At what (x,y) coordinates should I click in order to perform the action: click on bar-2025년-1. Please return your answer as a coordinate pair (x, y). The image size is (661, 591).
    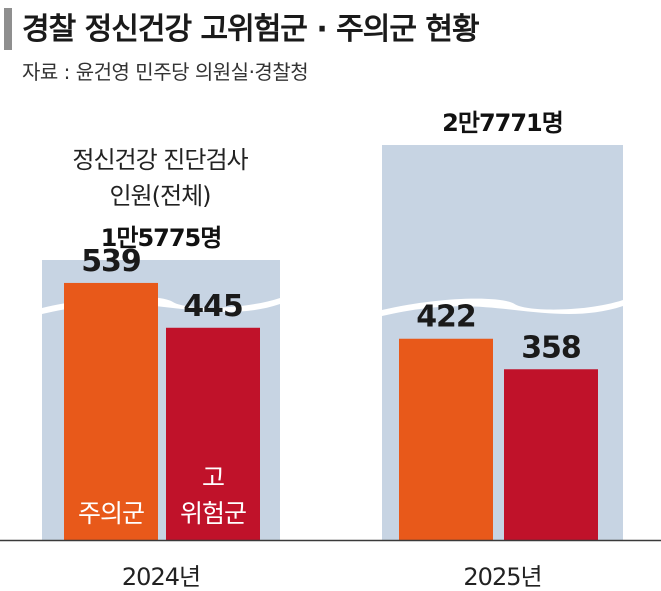
    Looking at the image, I should click on (551, 454).